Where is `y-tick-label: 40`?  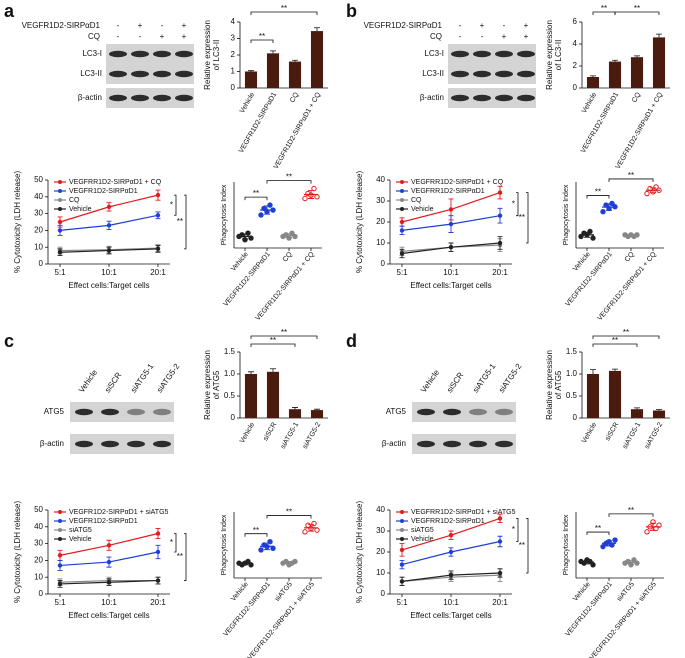 y-tick-label: 40 is located at coordinates (38, 196).